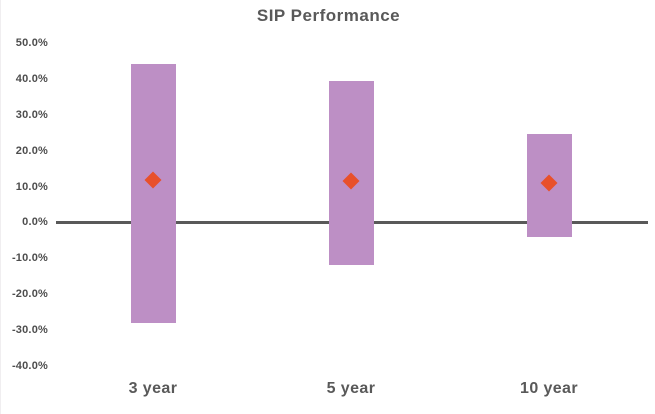 The width and height of the screenshot is (655, 414). Describe the element at coordinates (351, 388) in the screenshot. I see `x-axis-label-5-year: 5 year` at that location.